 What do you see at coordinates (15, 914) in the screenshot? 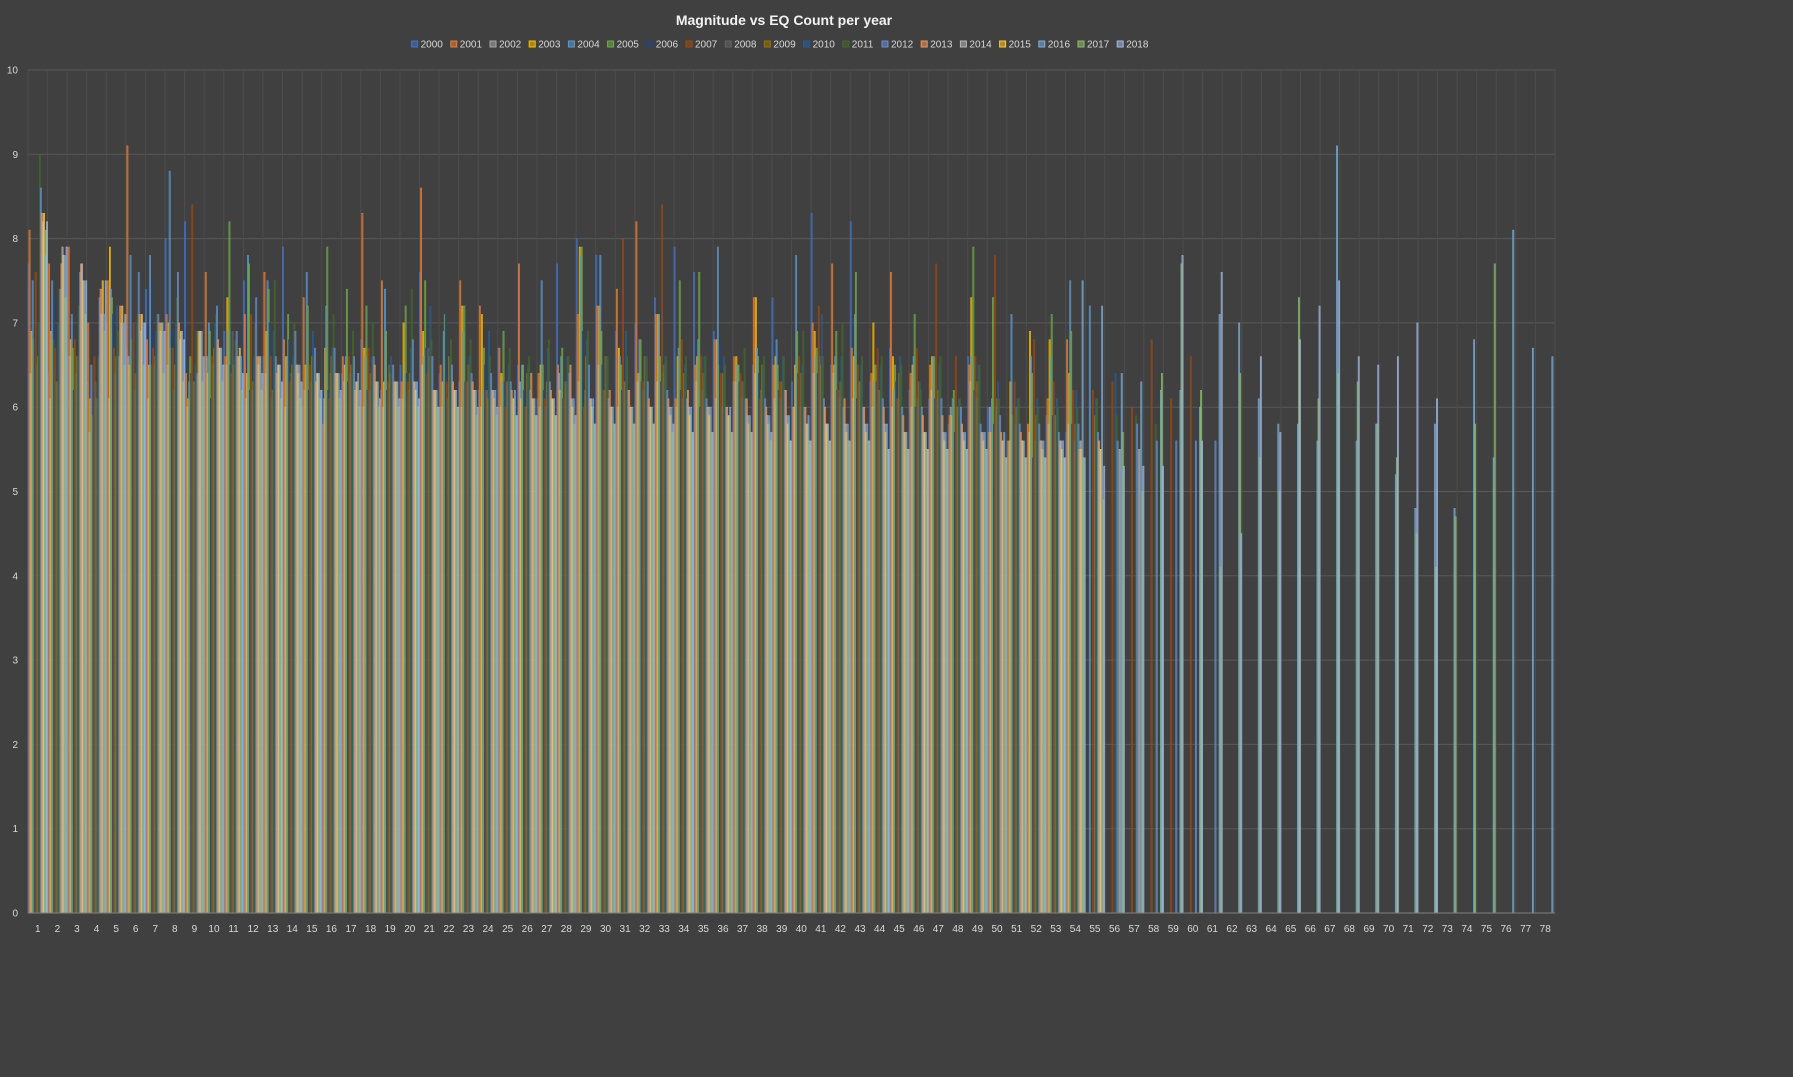
I see `y-tick-label: 0` at bounding box center [15, 914].